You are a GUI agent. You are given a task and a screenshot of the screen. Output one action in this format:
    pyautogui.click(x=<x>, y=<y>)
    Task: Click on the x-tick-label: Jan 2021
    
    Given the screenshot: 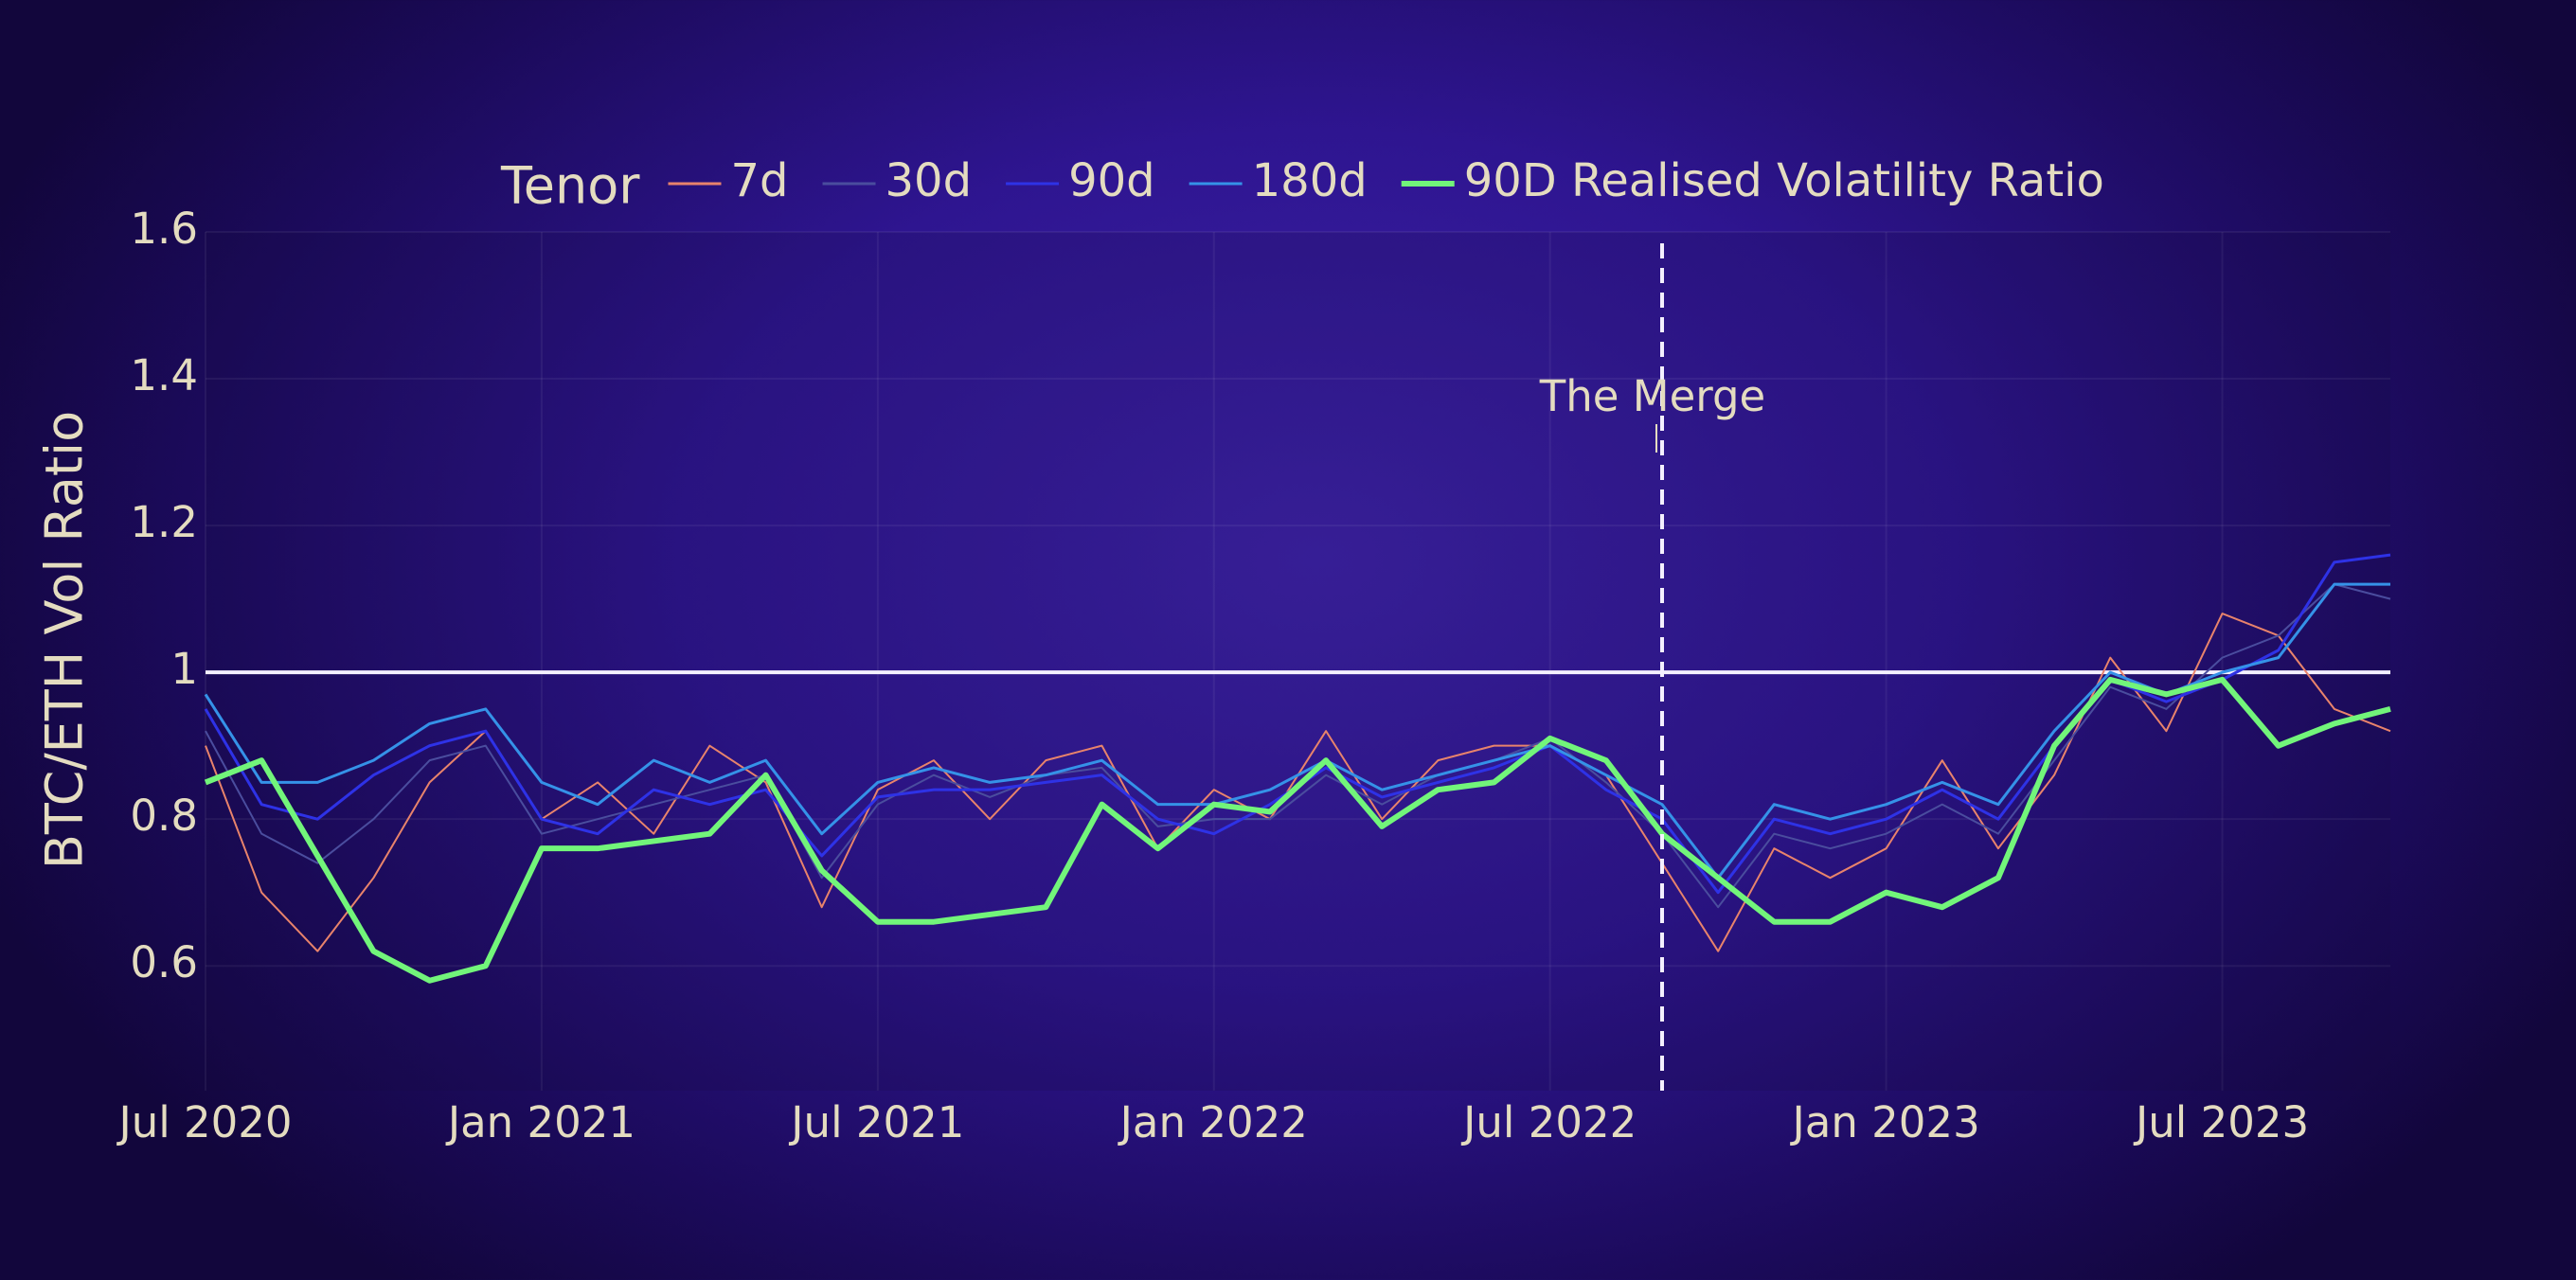 What is the action you would take?
    pyautogui.click(x=540, y=1122)
    